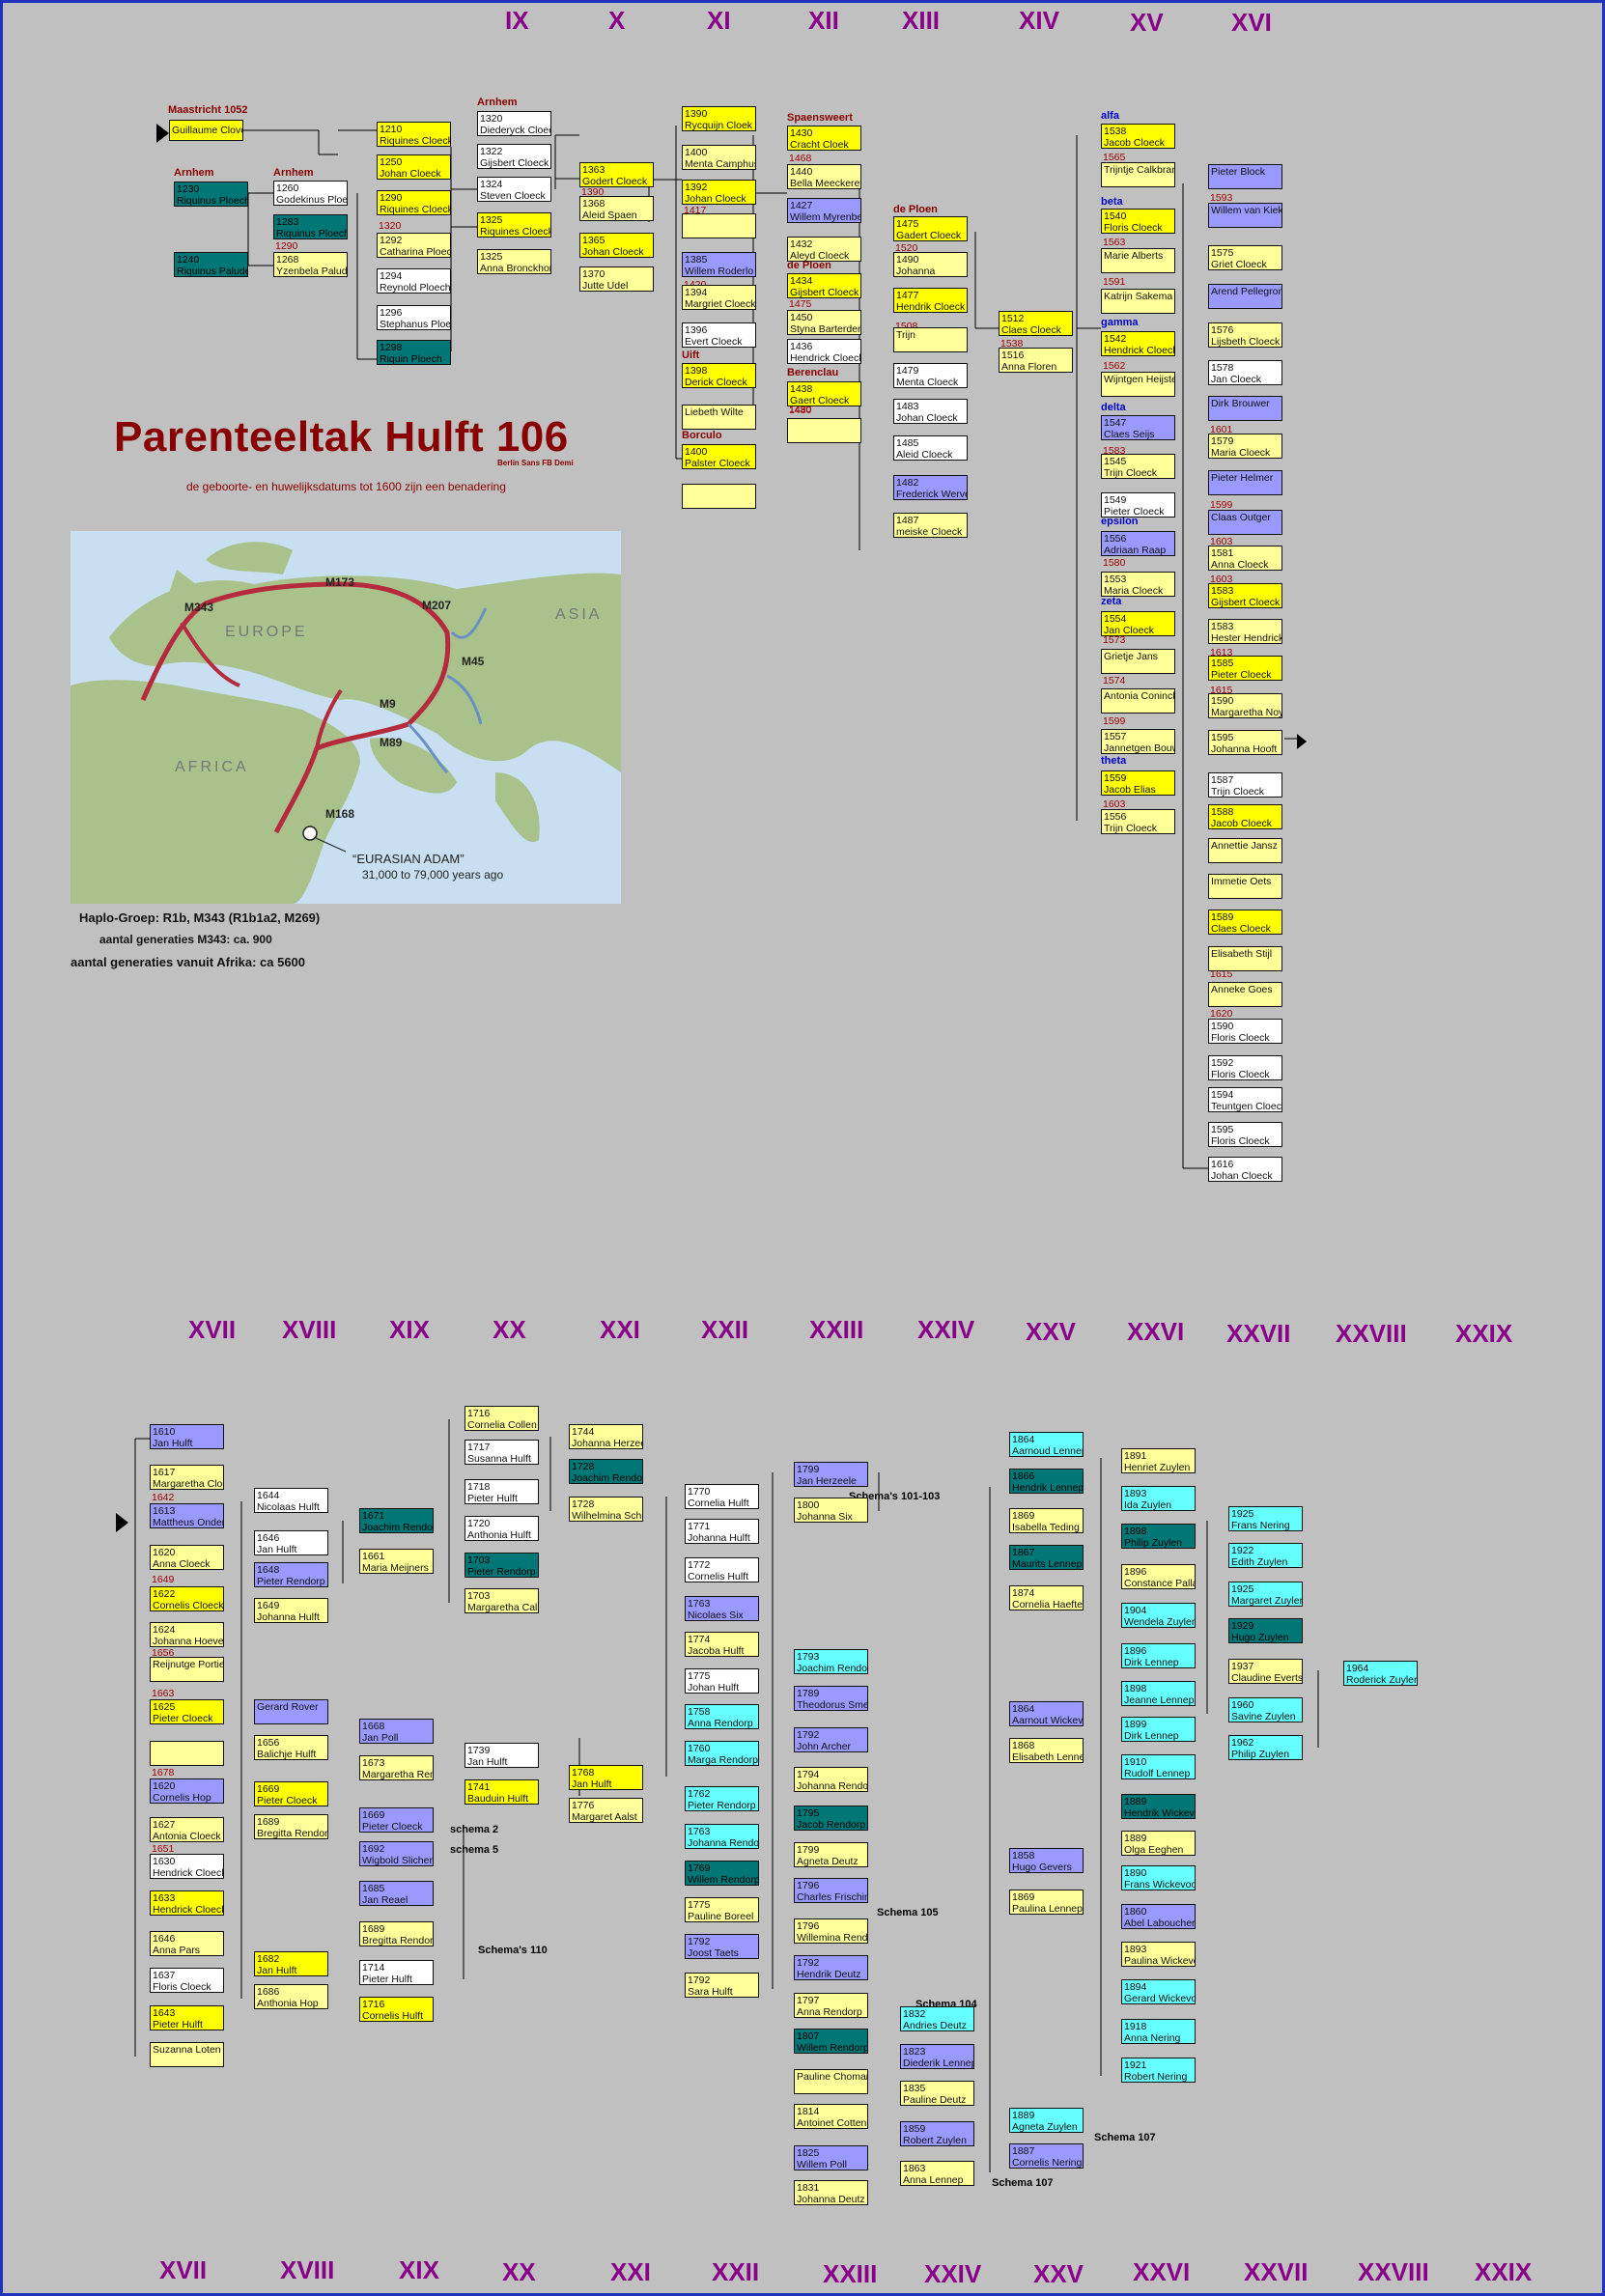  What do you see at coordinates (1245, 631) in the screenshot?
I see `person-box: 1583 Hester Hendricks` at bounding box center [1245, 631].